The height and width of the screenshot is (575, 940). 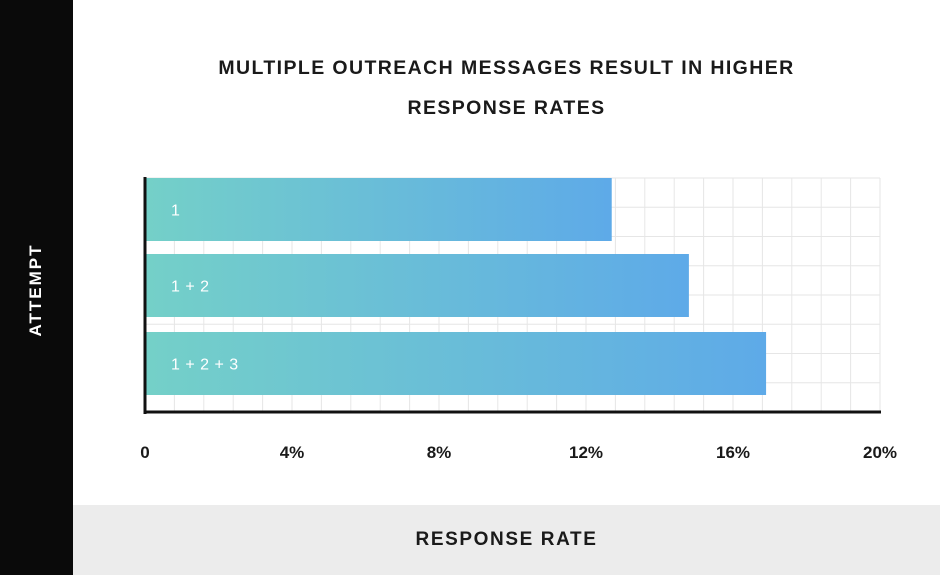 What do you see at coordinates (205, 365) in the screenshot?
I see `bar-label-3: 1 + 2 + 3` at bounding box center [205, 365].